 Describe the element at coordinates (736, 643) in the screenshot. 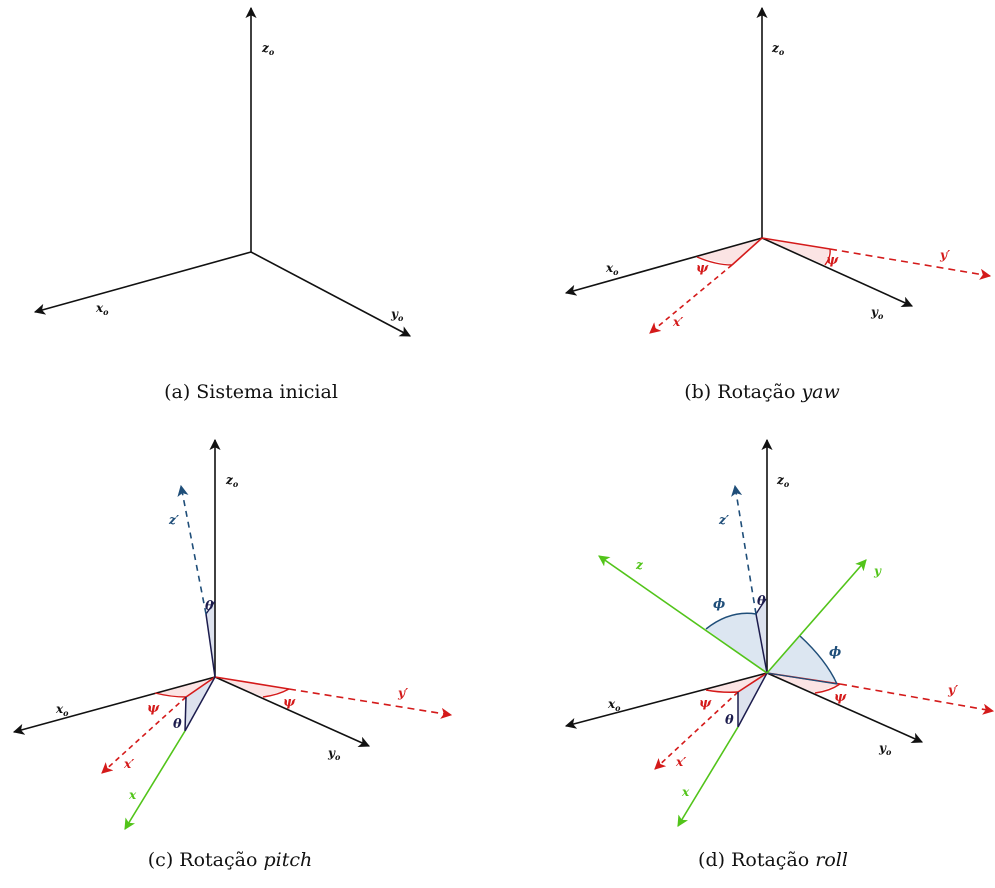

I see `phi-sector-z` at that location.